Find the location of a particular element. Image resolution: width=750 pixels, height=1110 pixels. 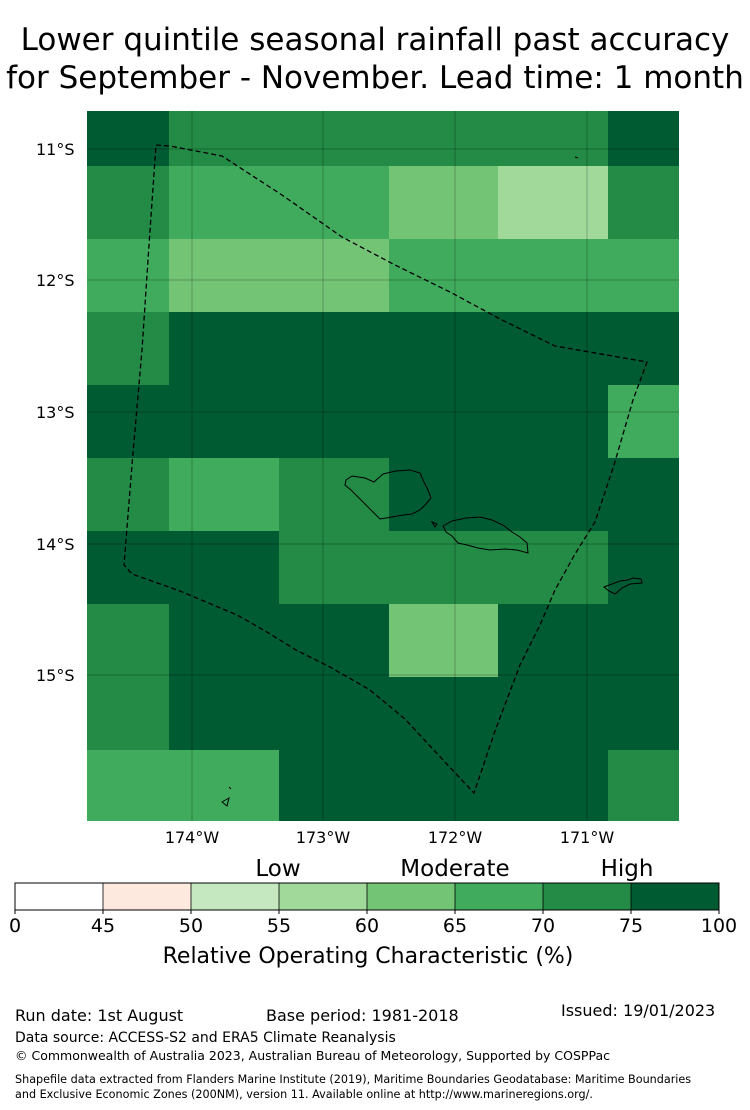

run-date: Run date: 1st August is located at coordinates (99, 1015).